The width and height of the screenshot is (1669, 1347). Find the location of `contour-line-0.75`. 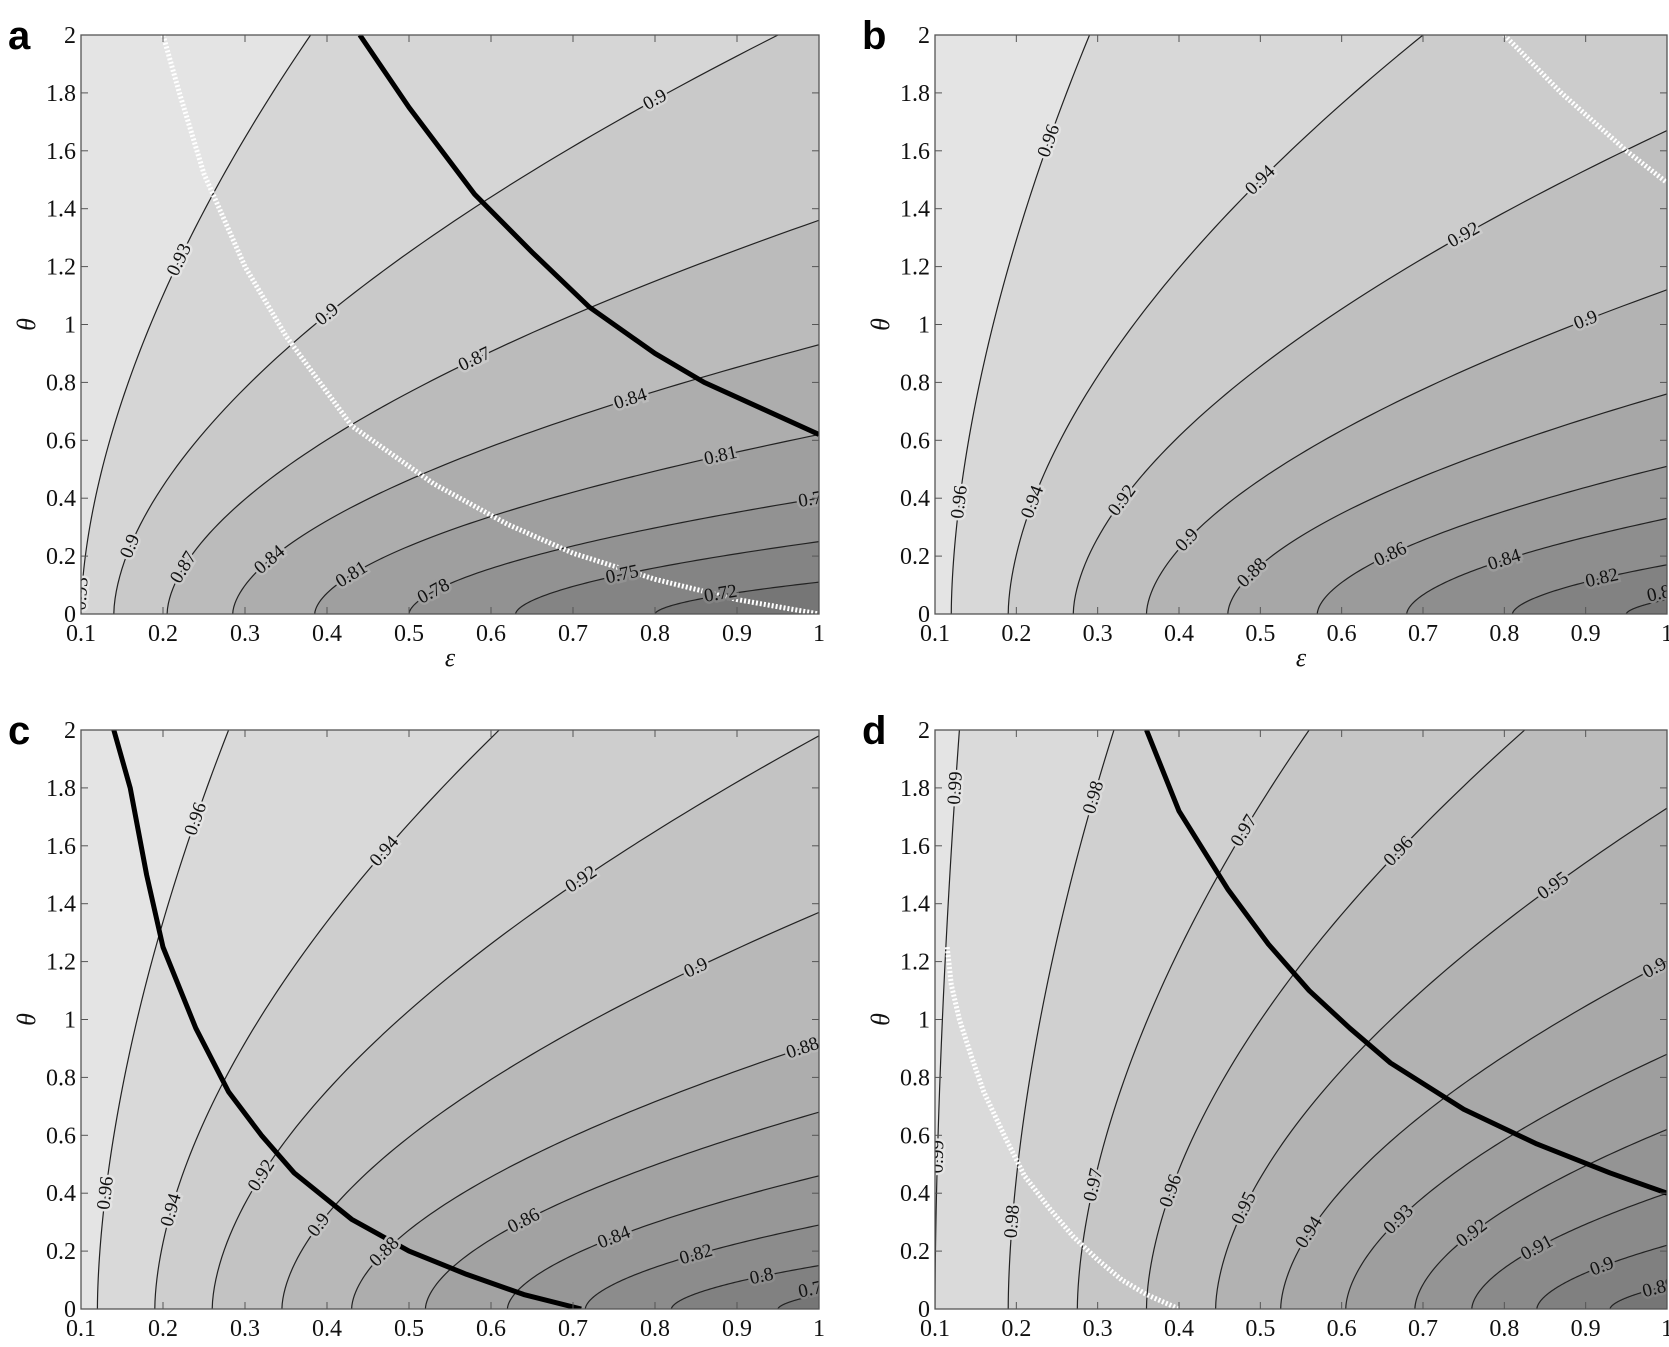

contour-line-0.75 is located at coordinates (667, 577).